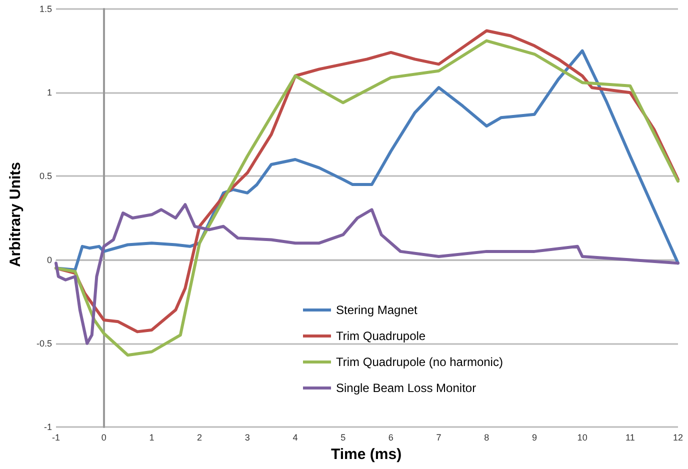  I want to click on legend-label: Trim Quadrupole (no harmonic), so click(419, 362).